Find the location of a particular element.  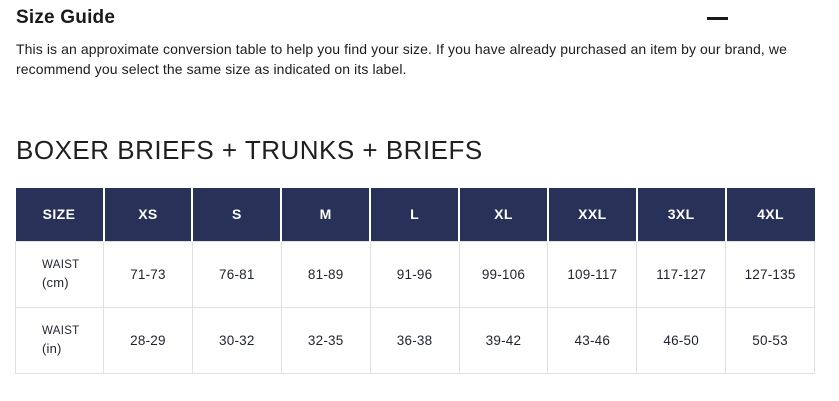

row-label-waist-cm: WAIST (cm) is located at coordinates (59, 274).